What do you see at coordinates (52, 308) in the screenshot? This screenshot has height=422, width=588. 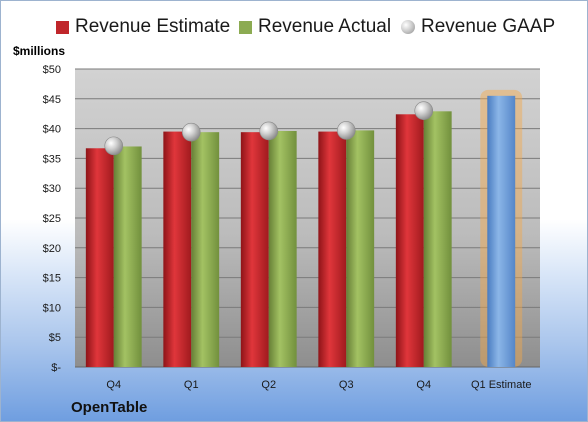 I see `y-tick-label: $10` at bounding box center [52, 308].